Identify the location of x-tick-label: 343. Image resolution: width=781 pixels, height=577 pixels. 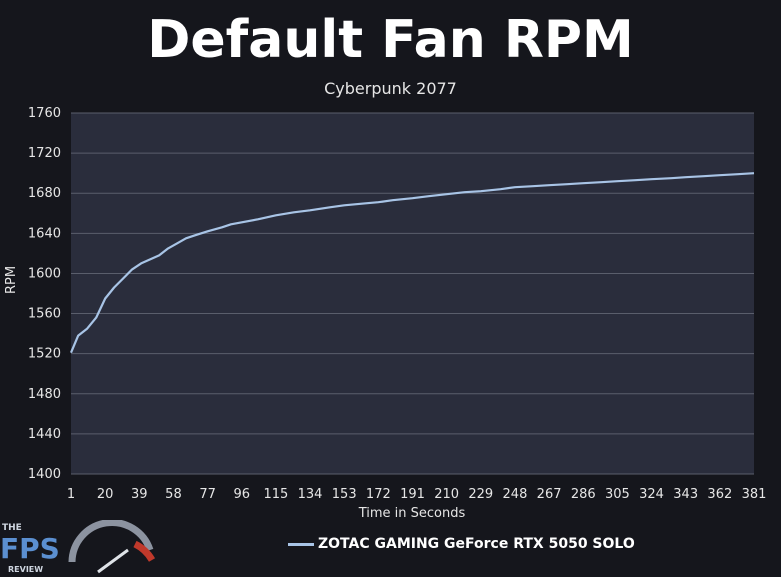
(685, 494).